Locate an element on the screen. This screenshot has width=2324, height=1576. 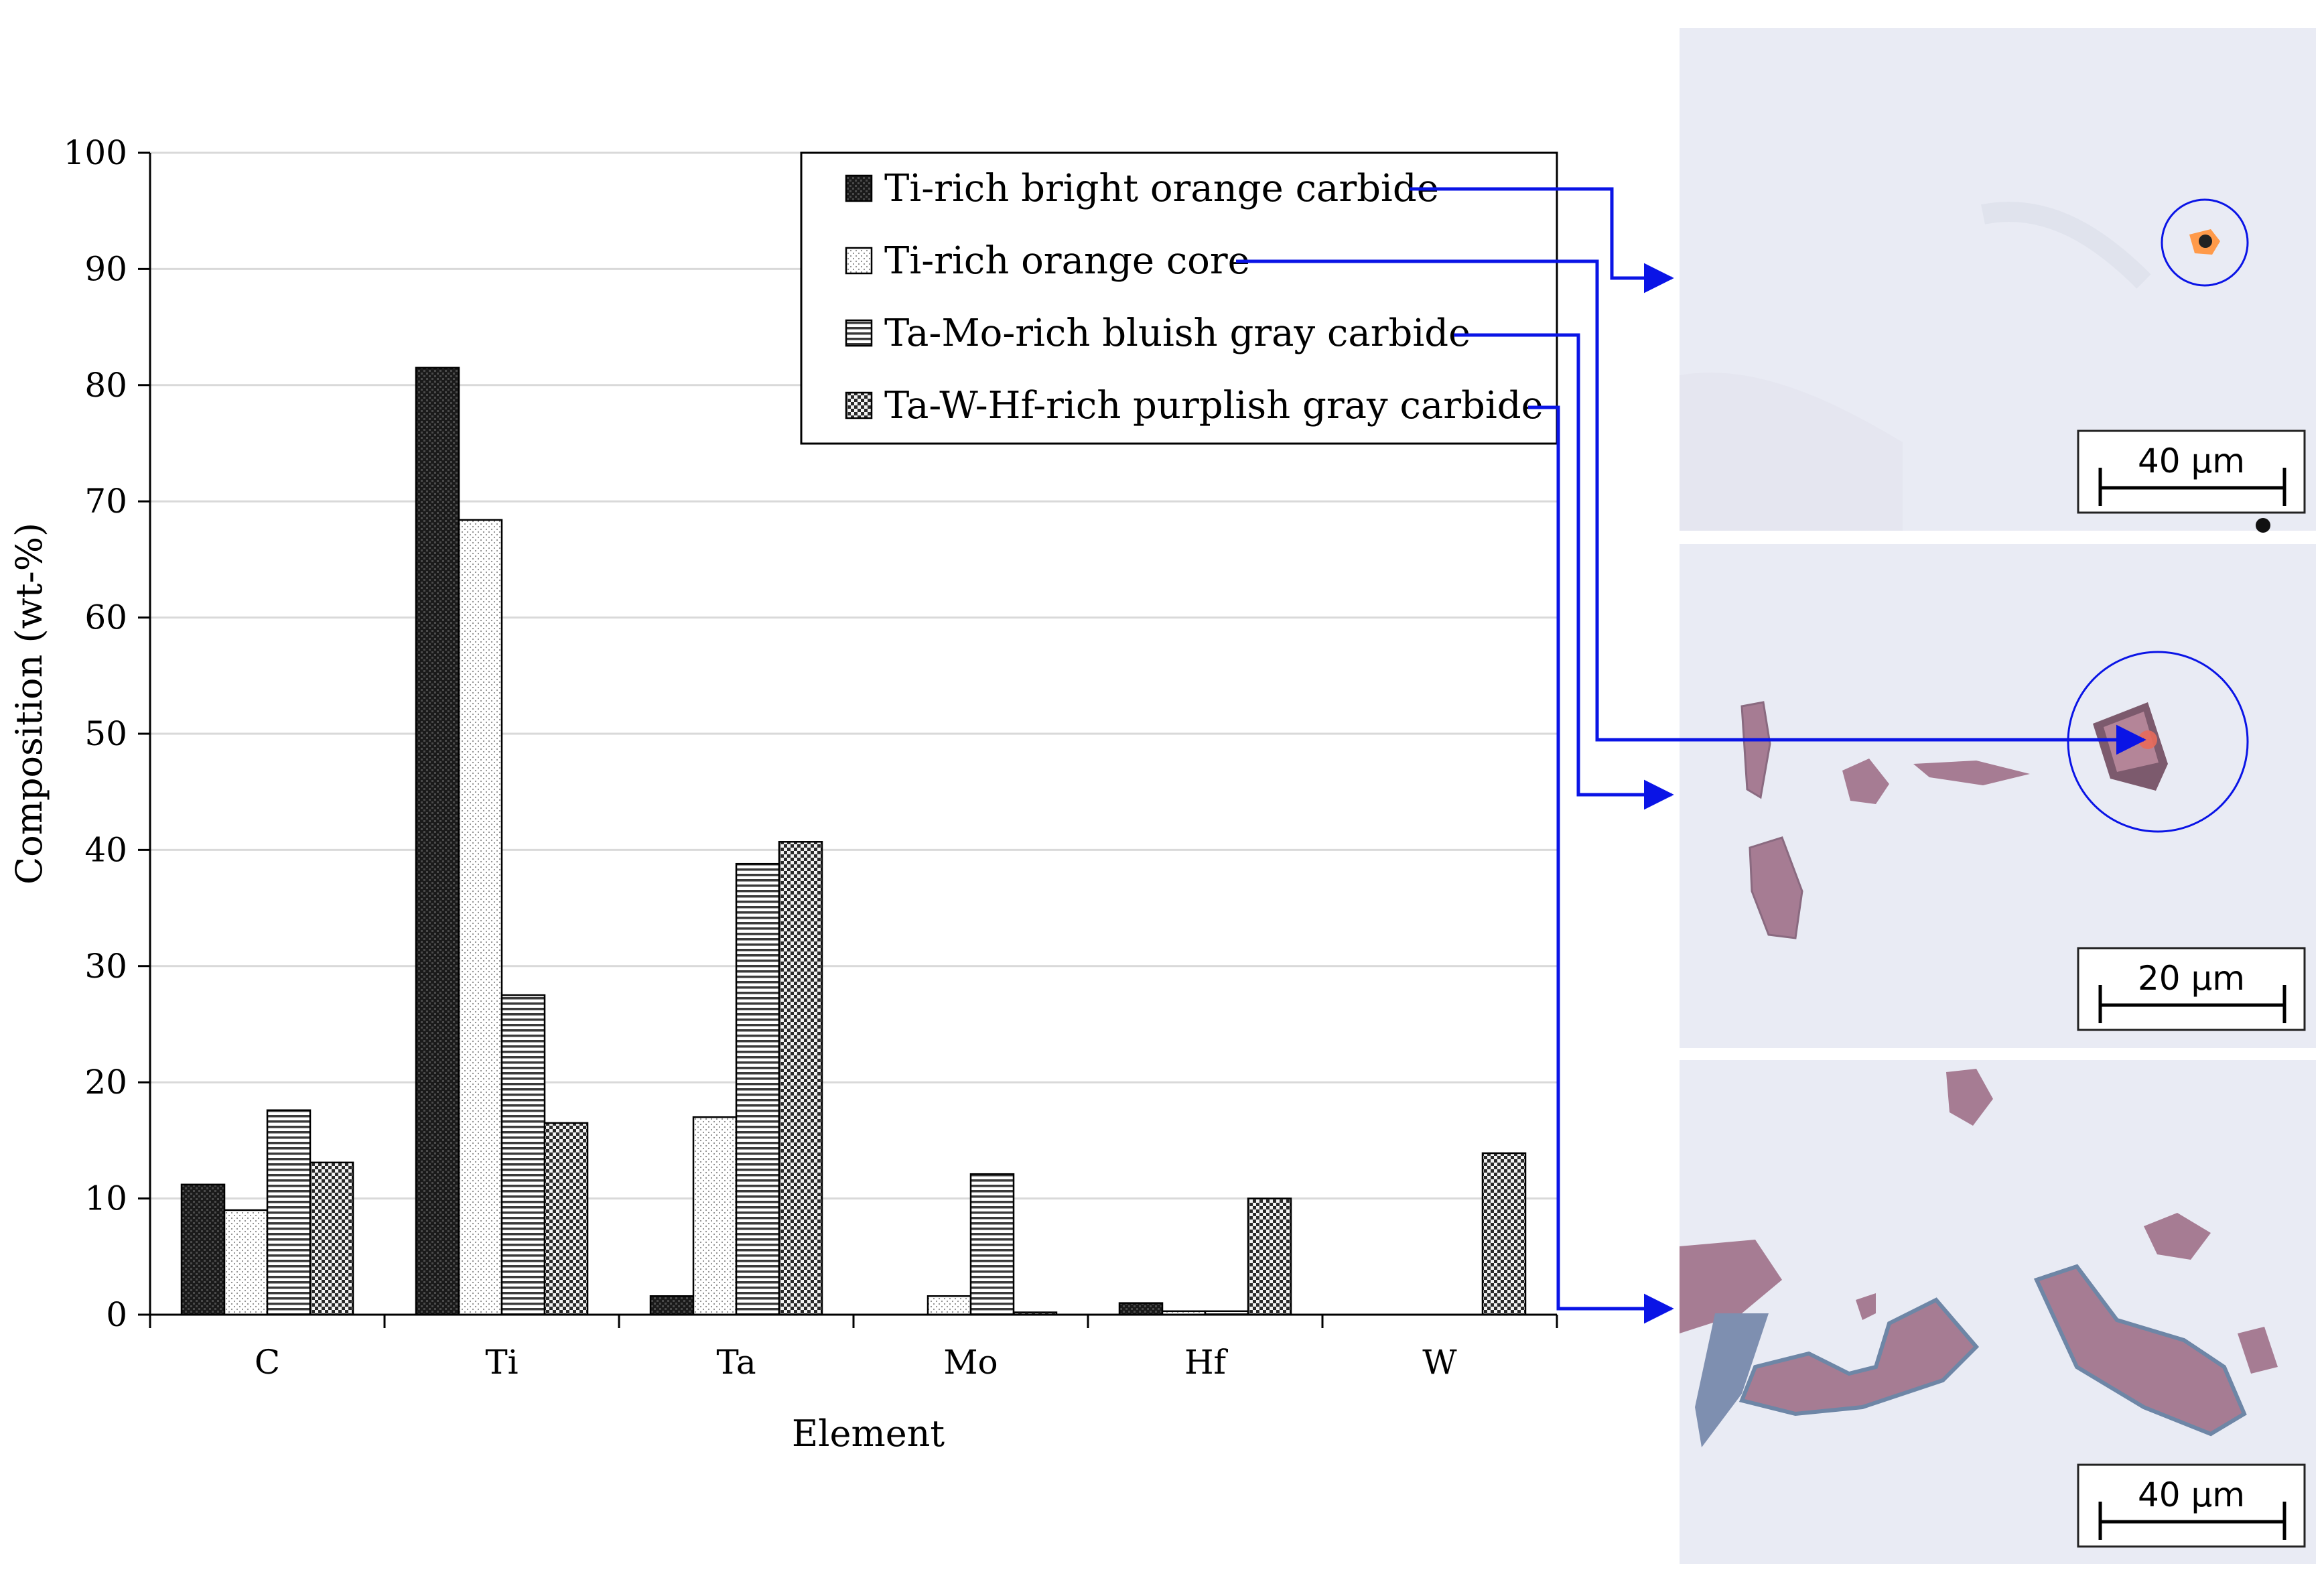
x-tick-label-hf: Hf is located at coordinates (1206, 1362).